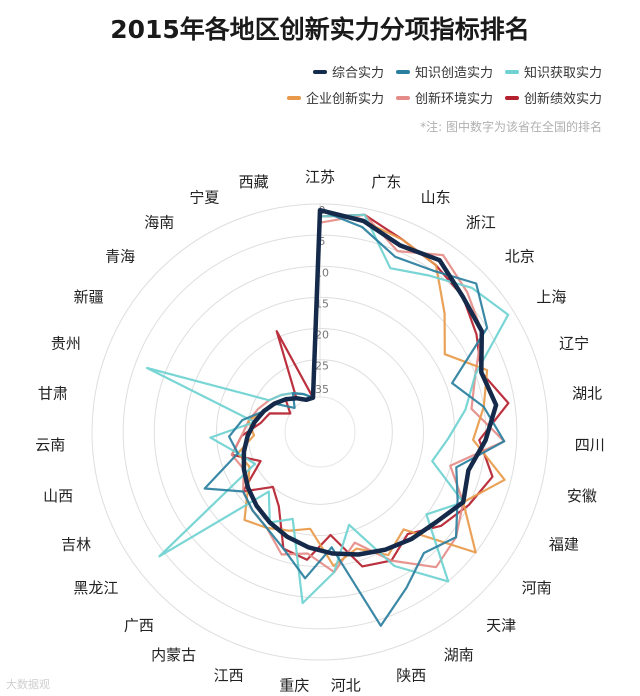 Image resolution: width=640 pixels, height=696 pixels. I want to click on watermark: 大数据观, so click(28, 684).